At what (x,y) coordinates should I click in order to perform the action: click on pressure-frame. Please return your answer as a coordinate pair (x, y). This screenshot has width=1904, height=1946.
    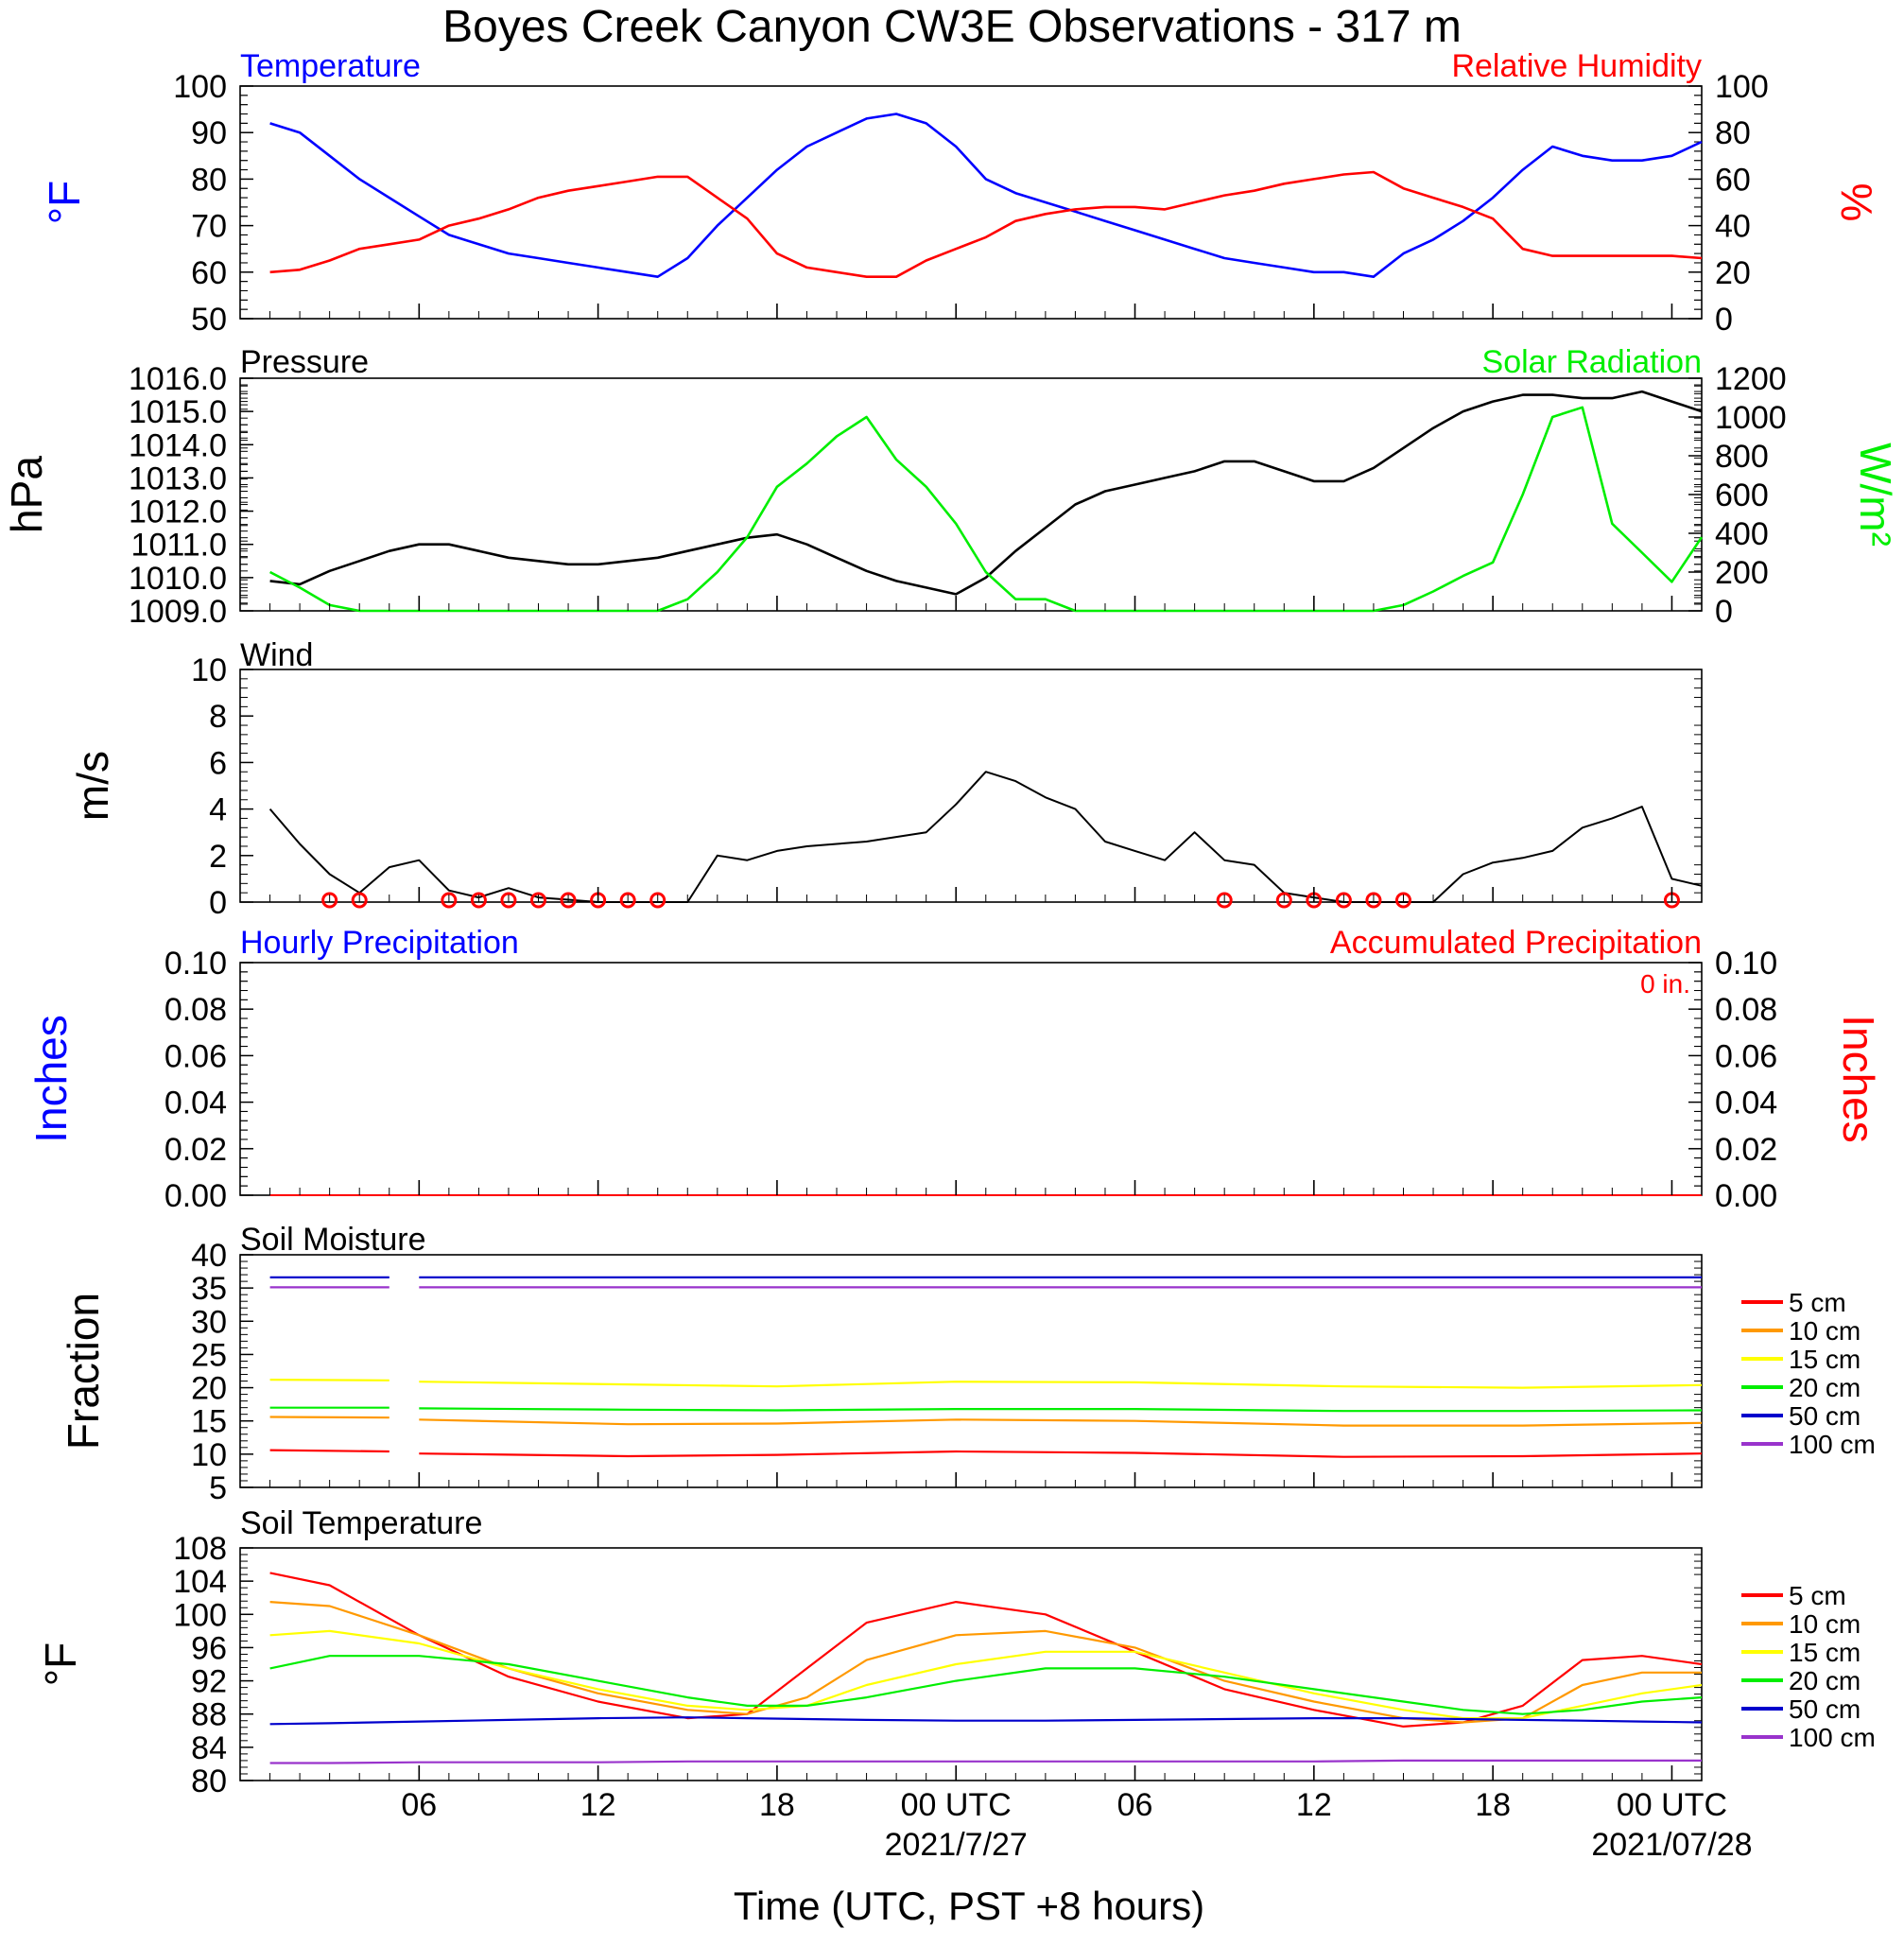
    Looking at the image, I should click on (971, 495).